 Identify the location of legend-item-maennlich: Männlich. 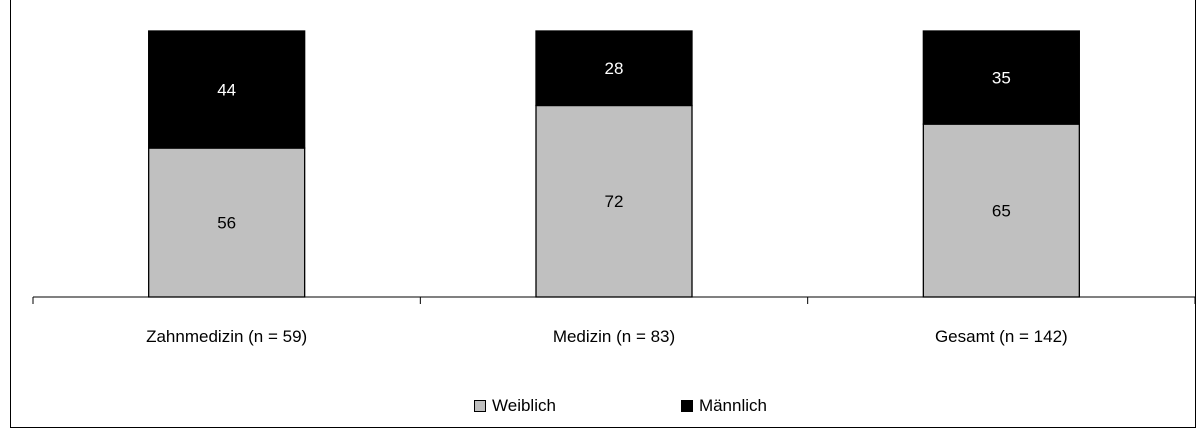
(723, 406).